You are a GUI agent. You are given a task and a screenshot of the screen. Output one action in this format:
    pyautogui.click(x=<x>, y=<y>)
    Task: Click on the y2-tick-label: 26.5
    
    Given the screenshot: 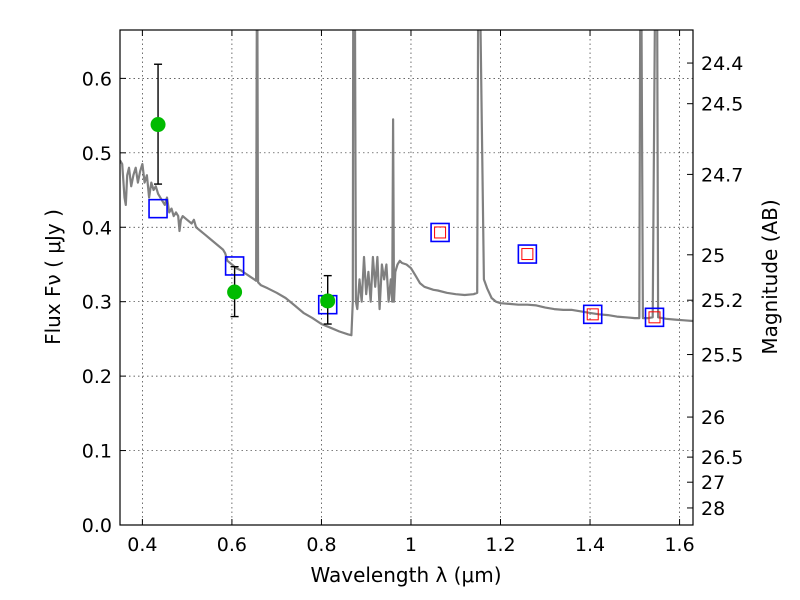 What is the action you would take?
    pyautogui.click(x=722, y=458)
    